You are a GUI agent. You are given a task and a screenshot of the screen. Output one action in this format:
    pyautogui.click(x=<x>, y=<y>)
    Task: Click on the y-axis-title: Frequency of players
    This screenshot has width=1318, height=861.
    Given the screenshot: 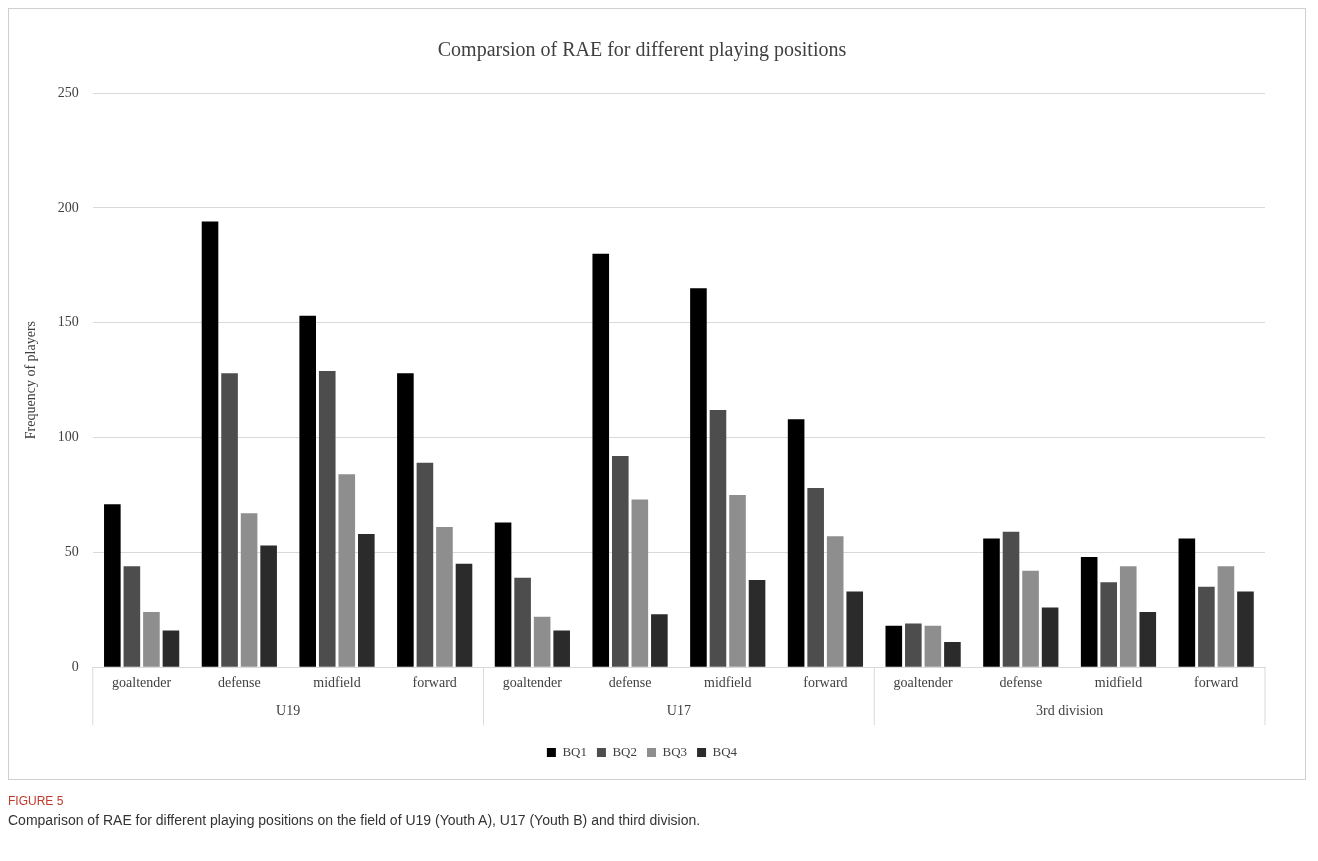 What is the action you would take?
    pyautogui.click(x=31, y=380)
    